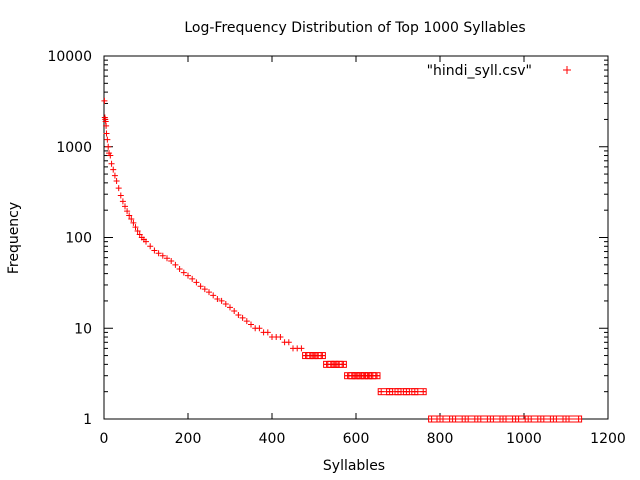 The width and height of the screenshot is (640, 480). I want to click on y-tick-label: 1000, so click(74, 148).